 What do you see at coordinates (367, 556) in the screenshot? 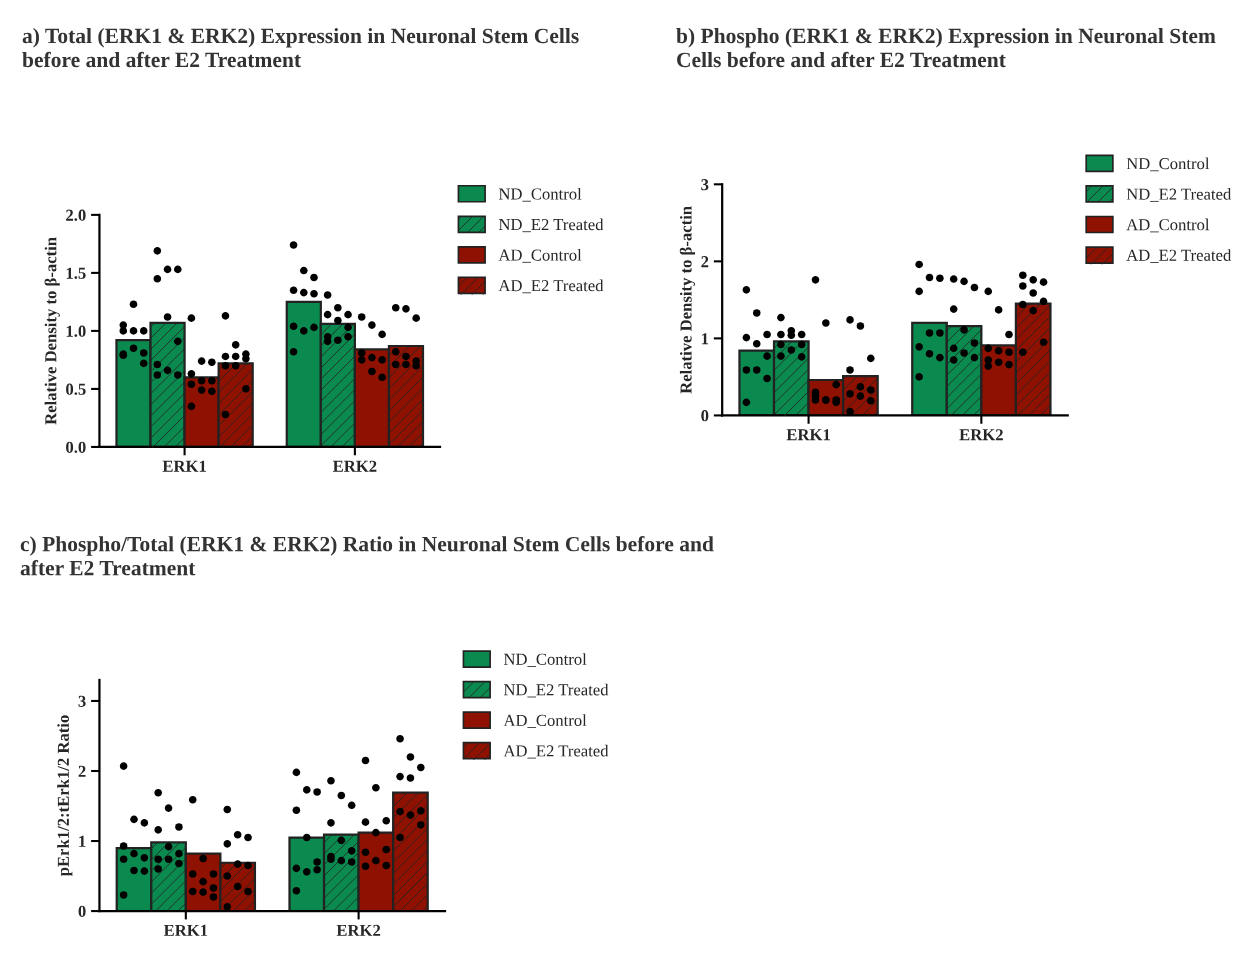
I see `chart-title: c) Phospho/Total (ERK1 & ERK2) Ratio in Neuronal Stem Cells before and after E2 Treatment` at bounding box center [367, 556].